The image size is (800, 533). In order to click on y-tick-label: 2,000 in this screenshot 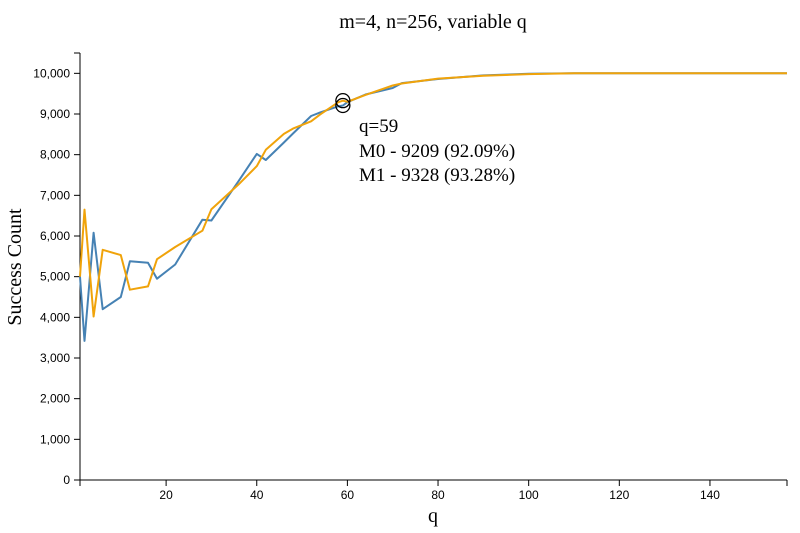, I will do `click(55, 399)`.